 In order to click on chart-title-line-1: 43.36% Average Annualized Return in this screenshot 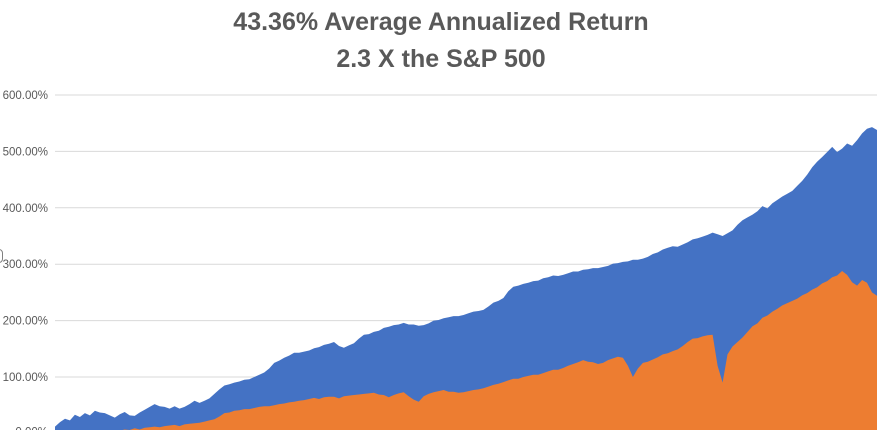, I will do `click(441, 22)`.